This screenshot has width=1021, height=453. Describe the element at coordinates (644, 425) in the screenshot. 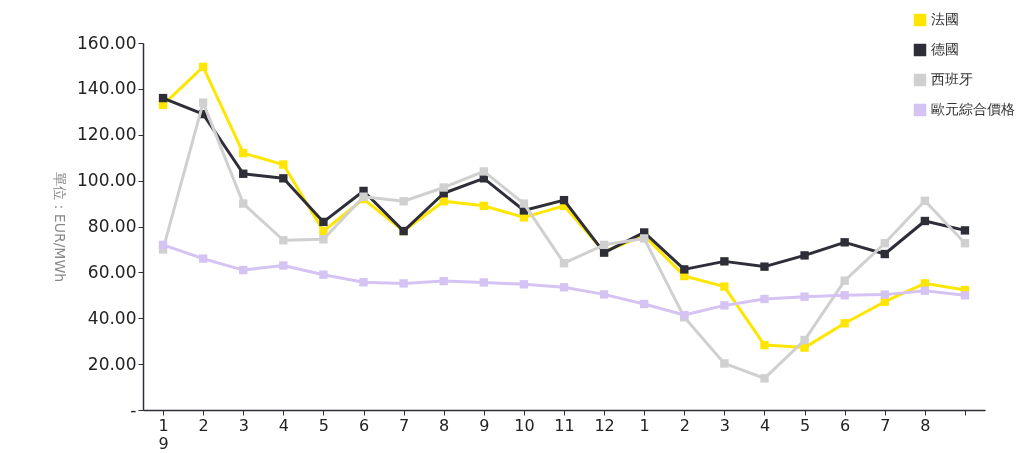

I see `x-tick-label: 1` at that location.